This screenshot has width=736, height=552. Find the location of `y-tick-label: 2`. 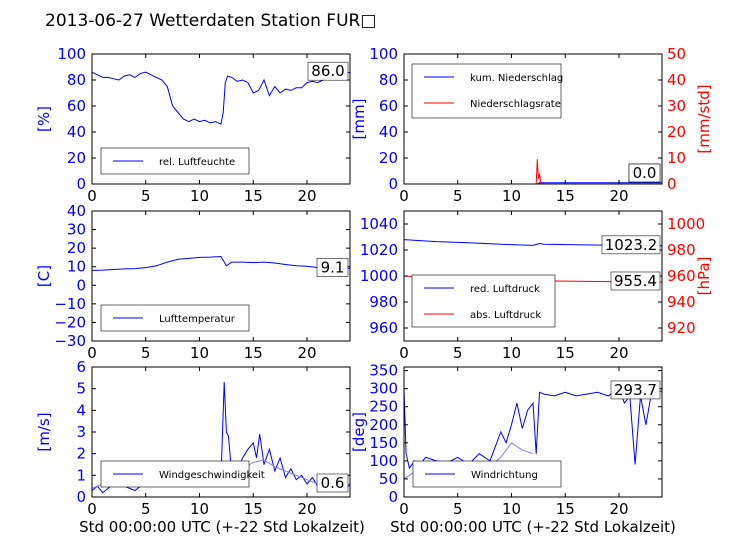

y-tick-label: 2 is located at coordinates (81, 454).